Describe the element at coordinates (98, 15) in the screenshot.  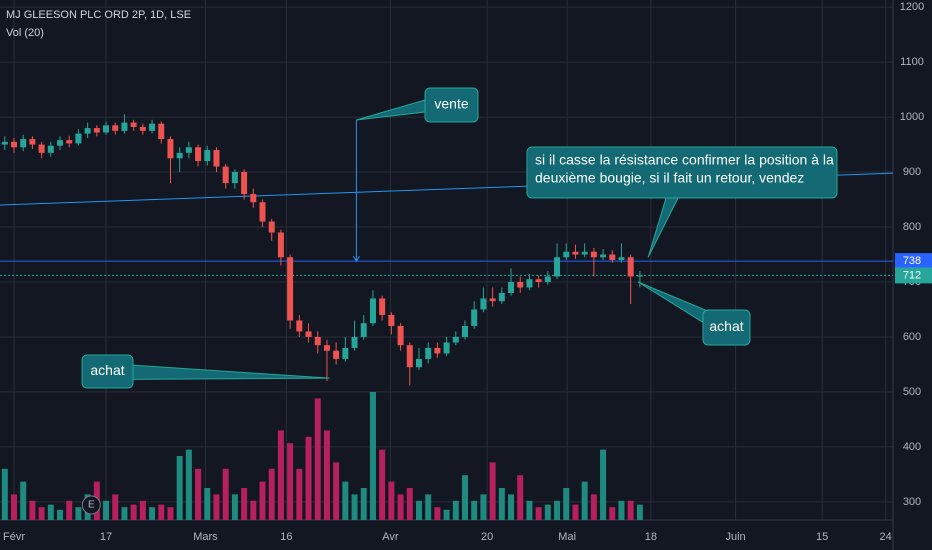
I see `chart-title: MJ GLEESON PLC ORD 2P, 1D, LSE` at that location.